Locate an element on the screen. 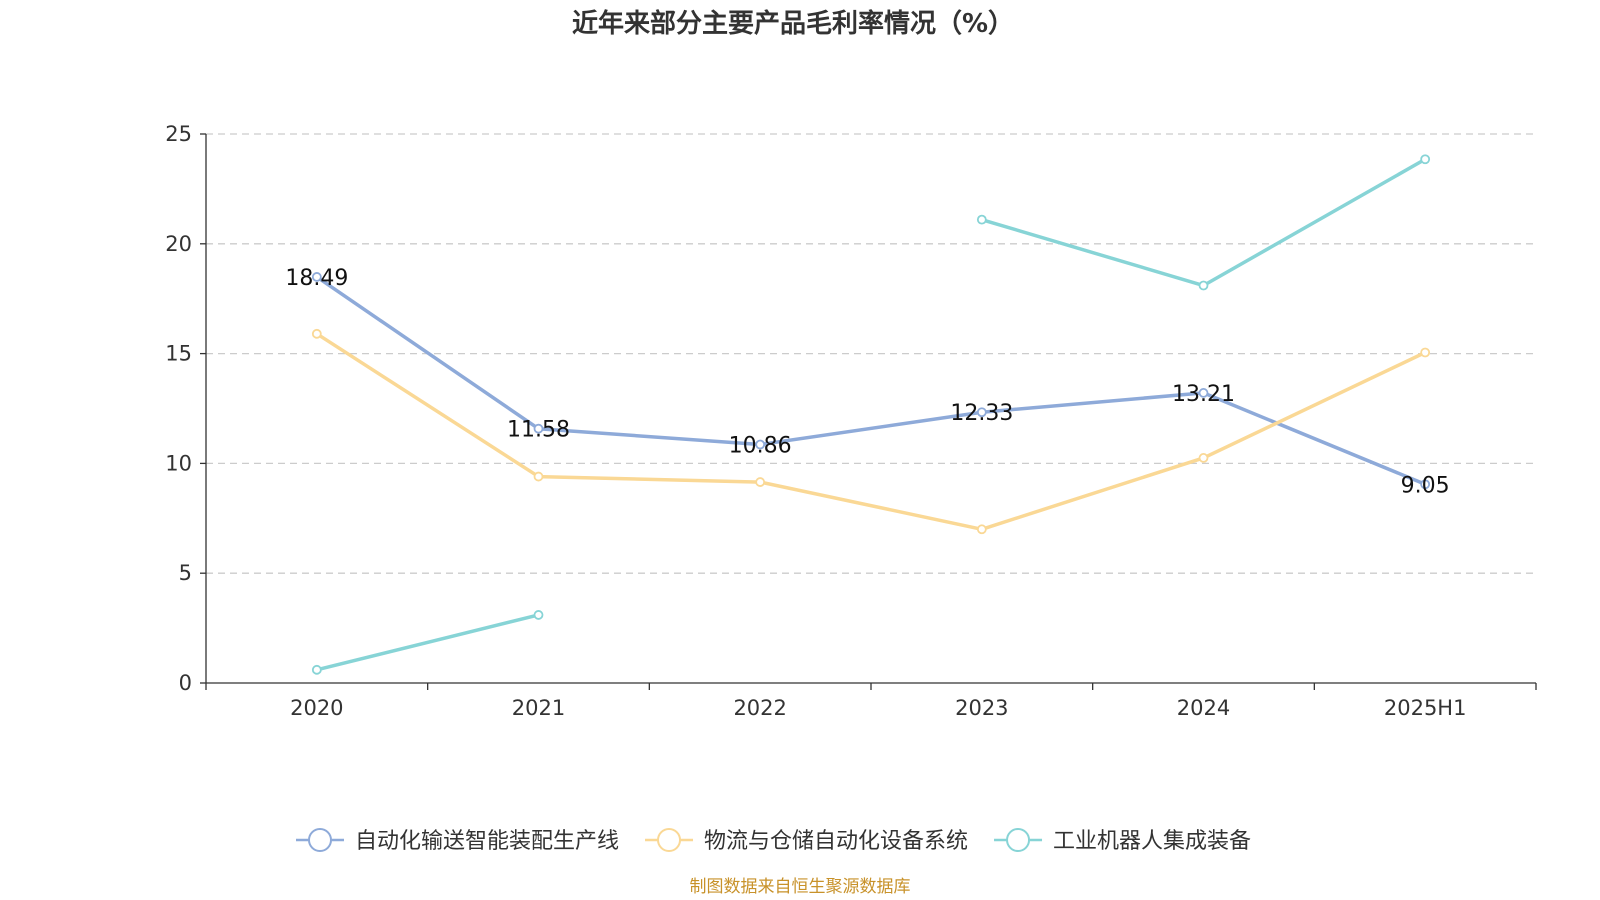 This screenshot has height=900, width=1600. x-tick-label: 2023 is located at coordinates (981, 708).